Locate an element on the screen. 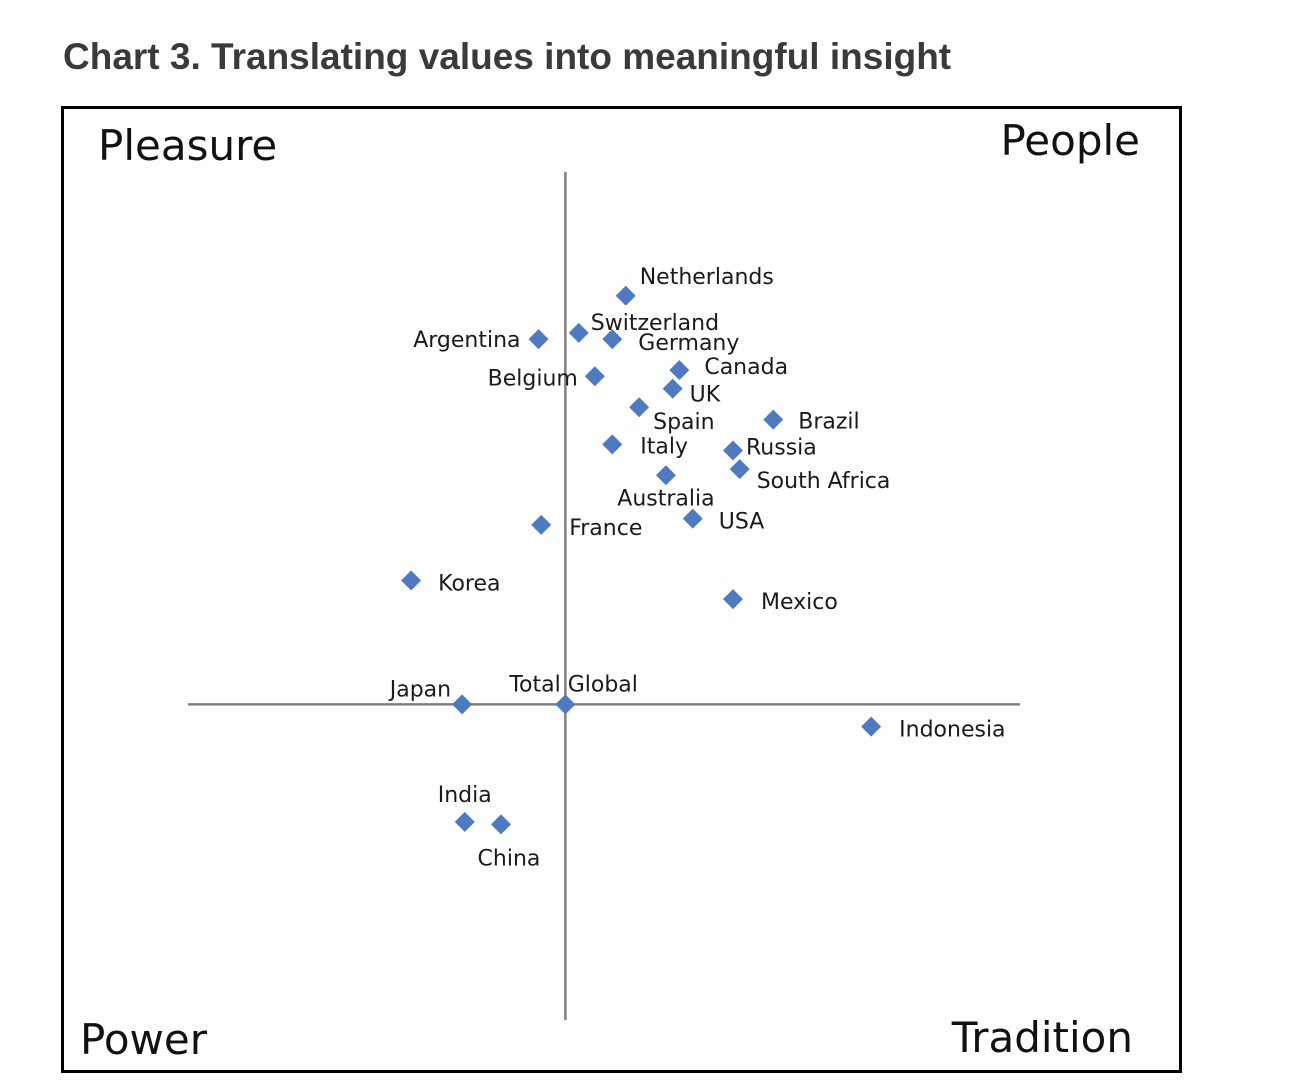 This screenshot has width=1292, height=1092. data-label-australia: Australia is located at coordinates (665, 498).